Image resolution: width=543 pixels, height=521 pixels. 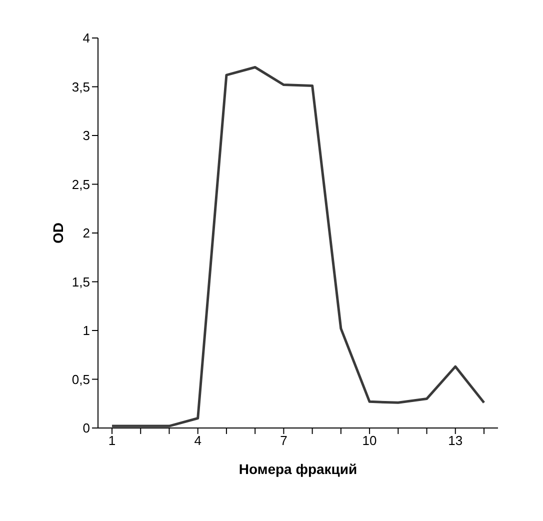 What do you see at coordinates (298, 469) in the screenshot?
I see `x-axis-title: Номера фракций` at bounding box center [298, 469].